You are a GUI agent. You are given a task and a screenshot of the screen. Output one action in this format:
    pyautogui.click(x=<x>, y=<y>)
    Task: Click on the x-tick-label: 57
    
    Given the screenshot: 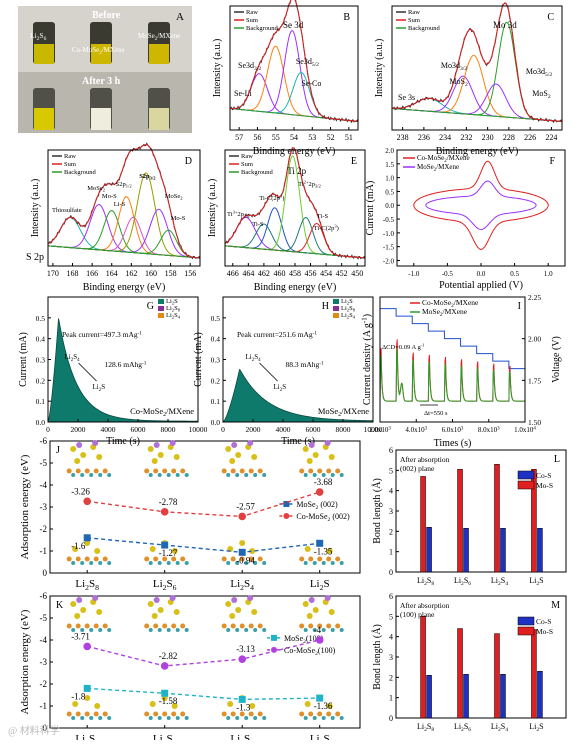 What is the action you would take?
    pyautogui.click(x=239, y=137)
    